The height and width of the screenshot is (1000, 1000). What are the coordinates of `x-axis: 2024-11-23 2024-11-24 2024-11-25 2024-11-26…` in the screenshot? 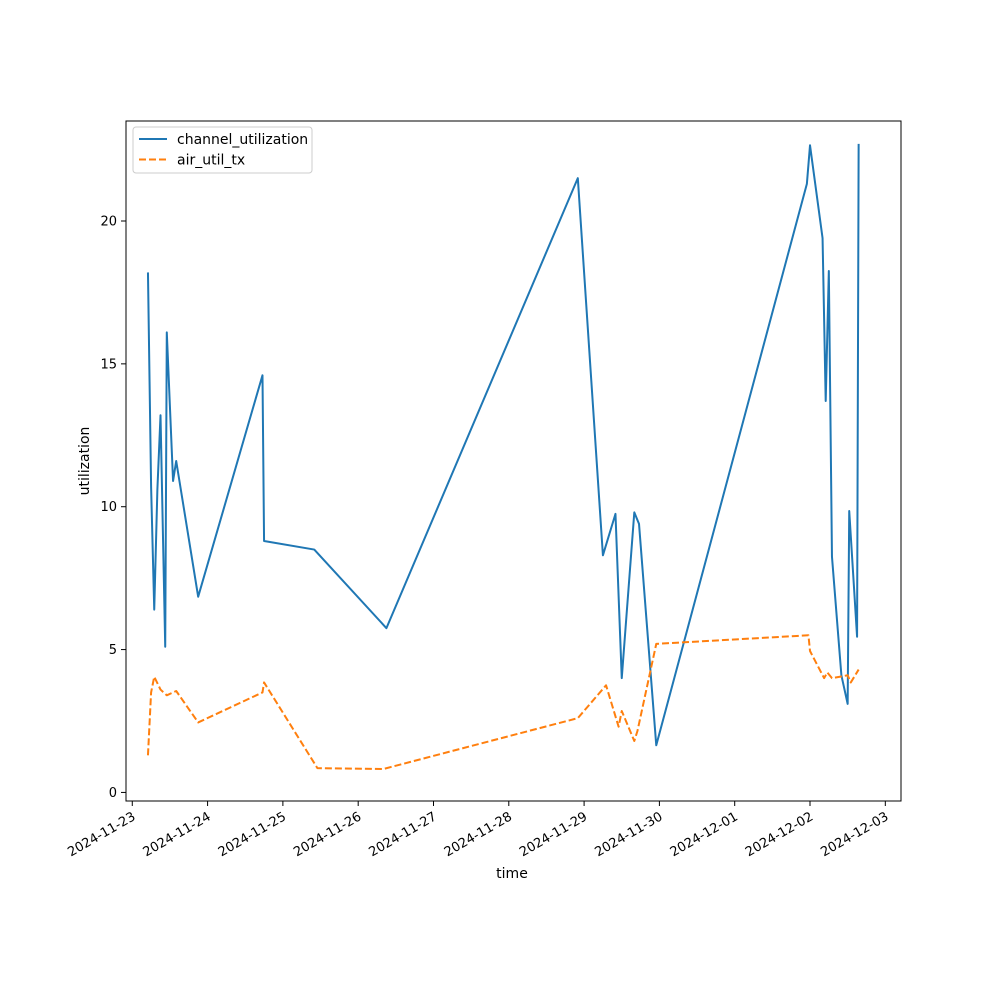 It's located at (478, 830).